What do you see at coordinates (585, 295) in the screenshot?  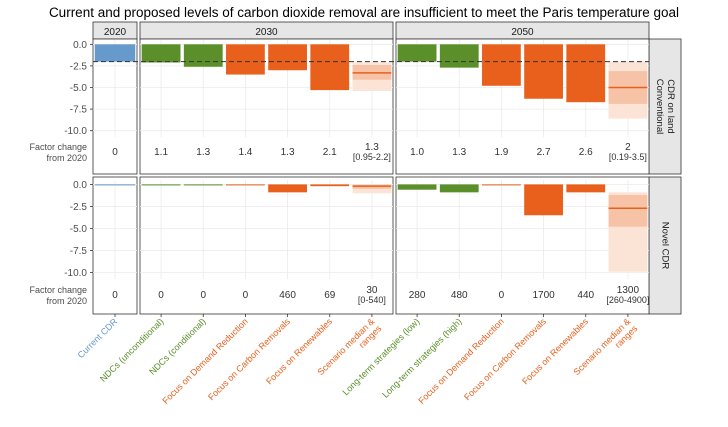 I see `factor-change-label: 440` at bounding box center [585, 295].